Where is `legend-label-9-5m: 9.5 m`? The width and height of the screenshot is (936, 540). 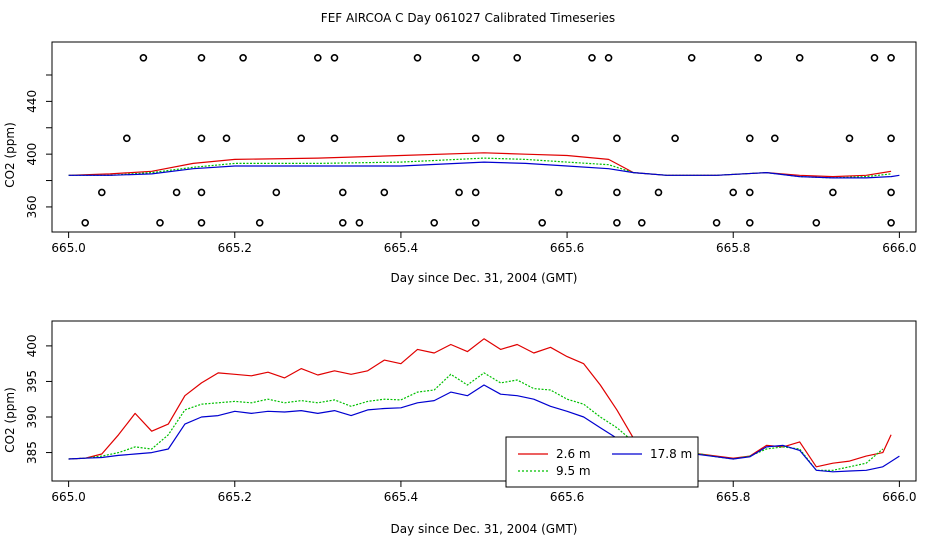 legend-label-9-5m: 9.5 m is located at coordinates (573, 471).